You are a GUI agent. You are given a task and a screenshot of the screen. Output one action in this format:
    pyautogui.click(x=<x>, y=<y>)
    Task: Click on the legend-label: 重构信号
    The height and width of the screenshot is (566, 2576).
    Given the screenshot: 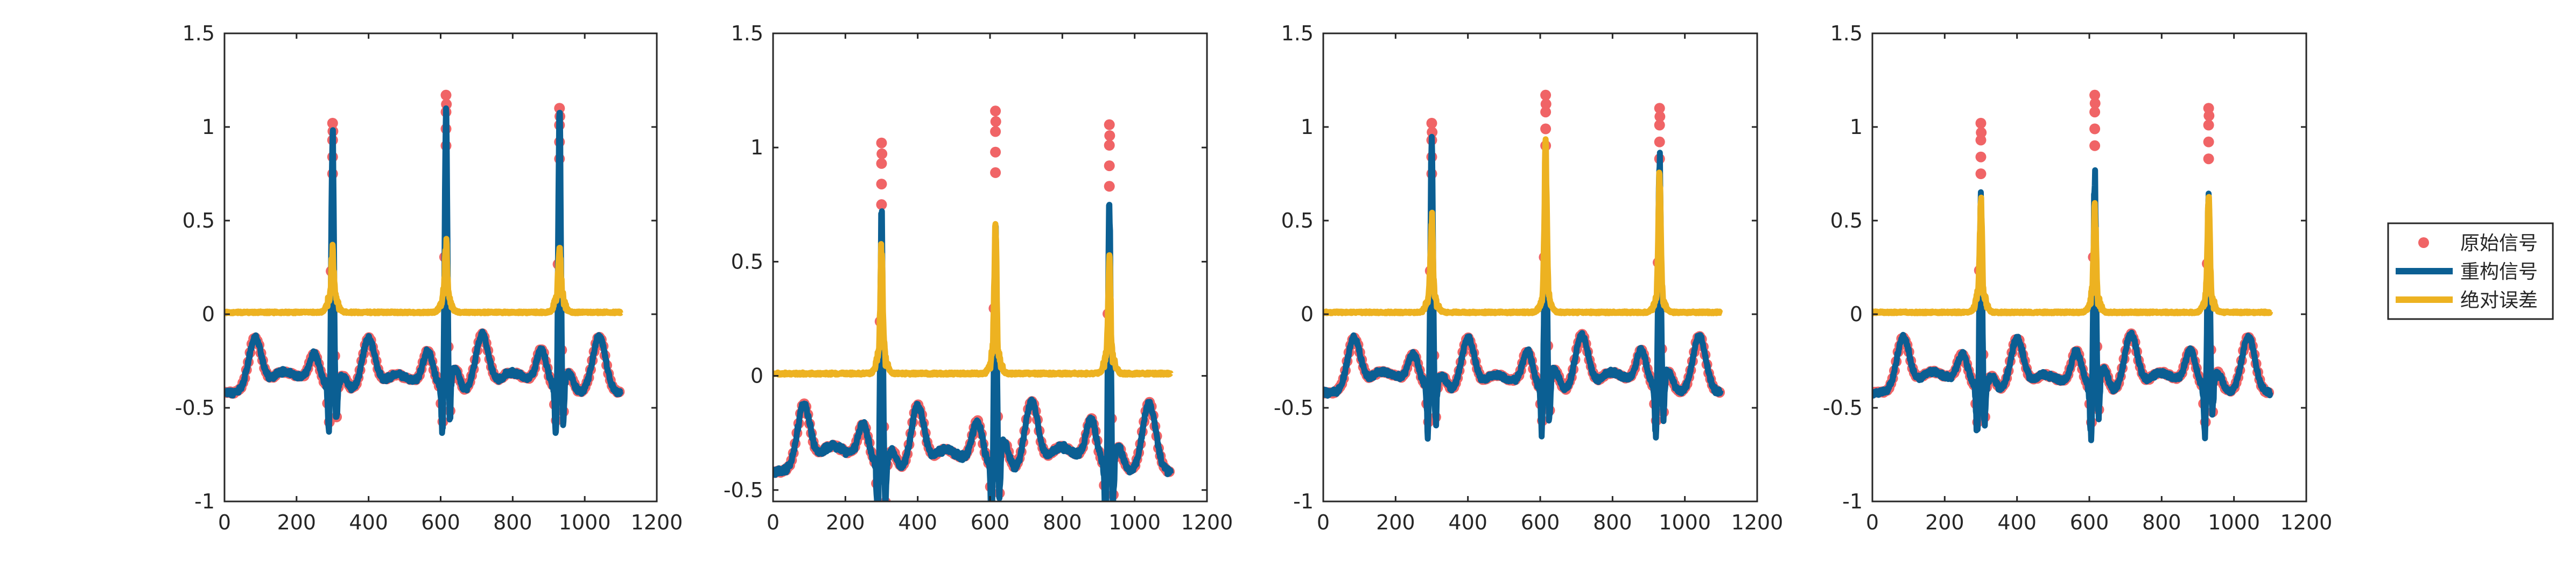 What is the action you would take?
    pyautogui.click(x=2499, y=272)
    